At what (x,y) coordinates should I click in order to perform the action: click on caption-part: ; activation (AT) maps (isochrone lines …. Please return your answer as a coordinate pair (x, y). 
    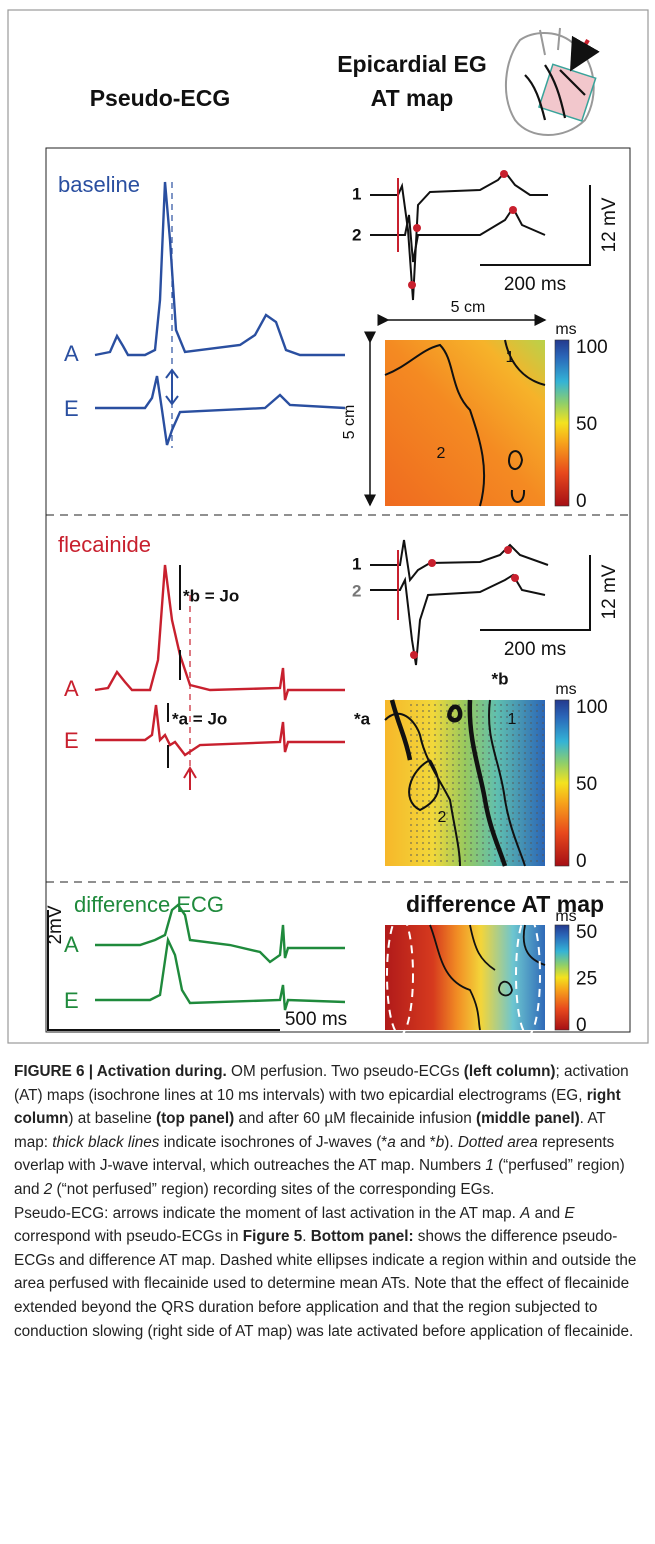
    Looking at the image, I should click on (321, 1083).